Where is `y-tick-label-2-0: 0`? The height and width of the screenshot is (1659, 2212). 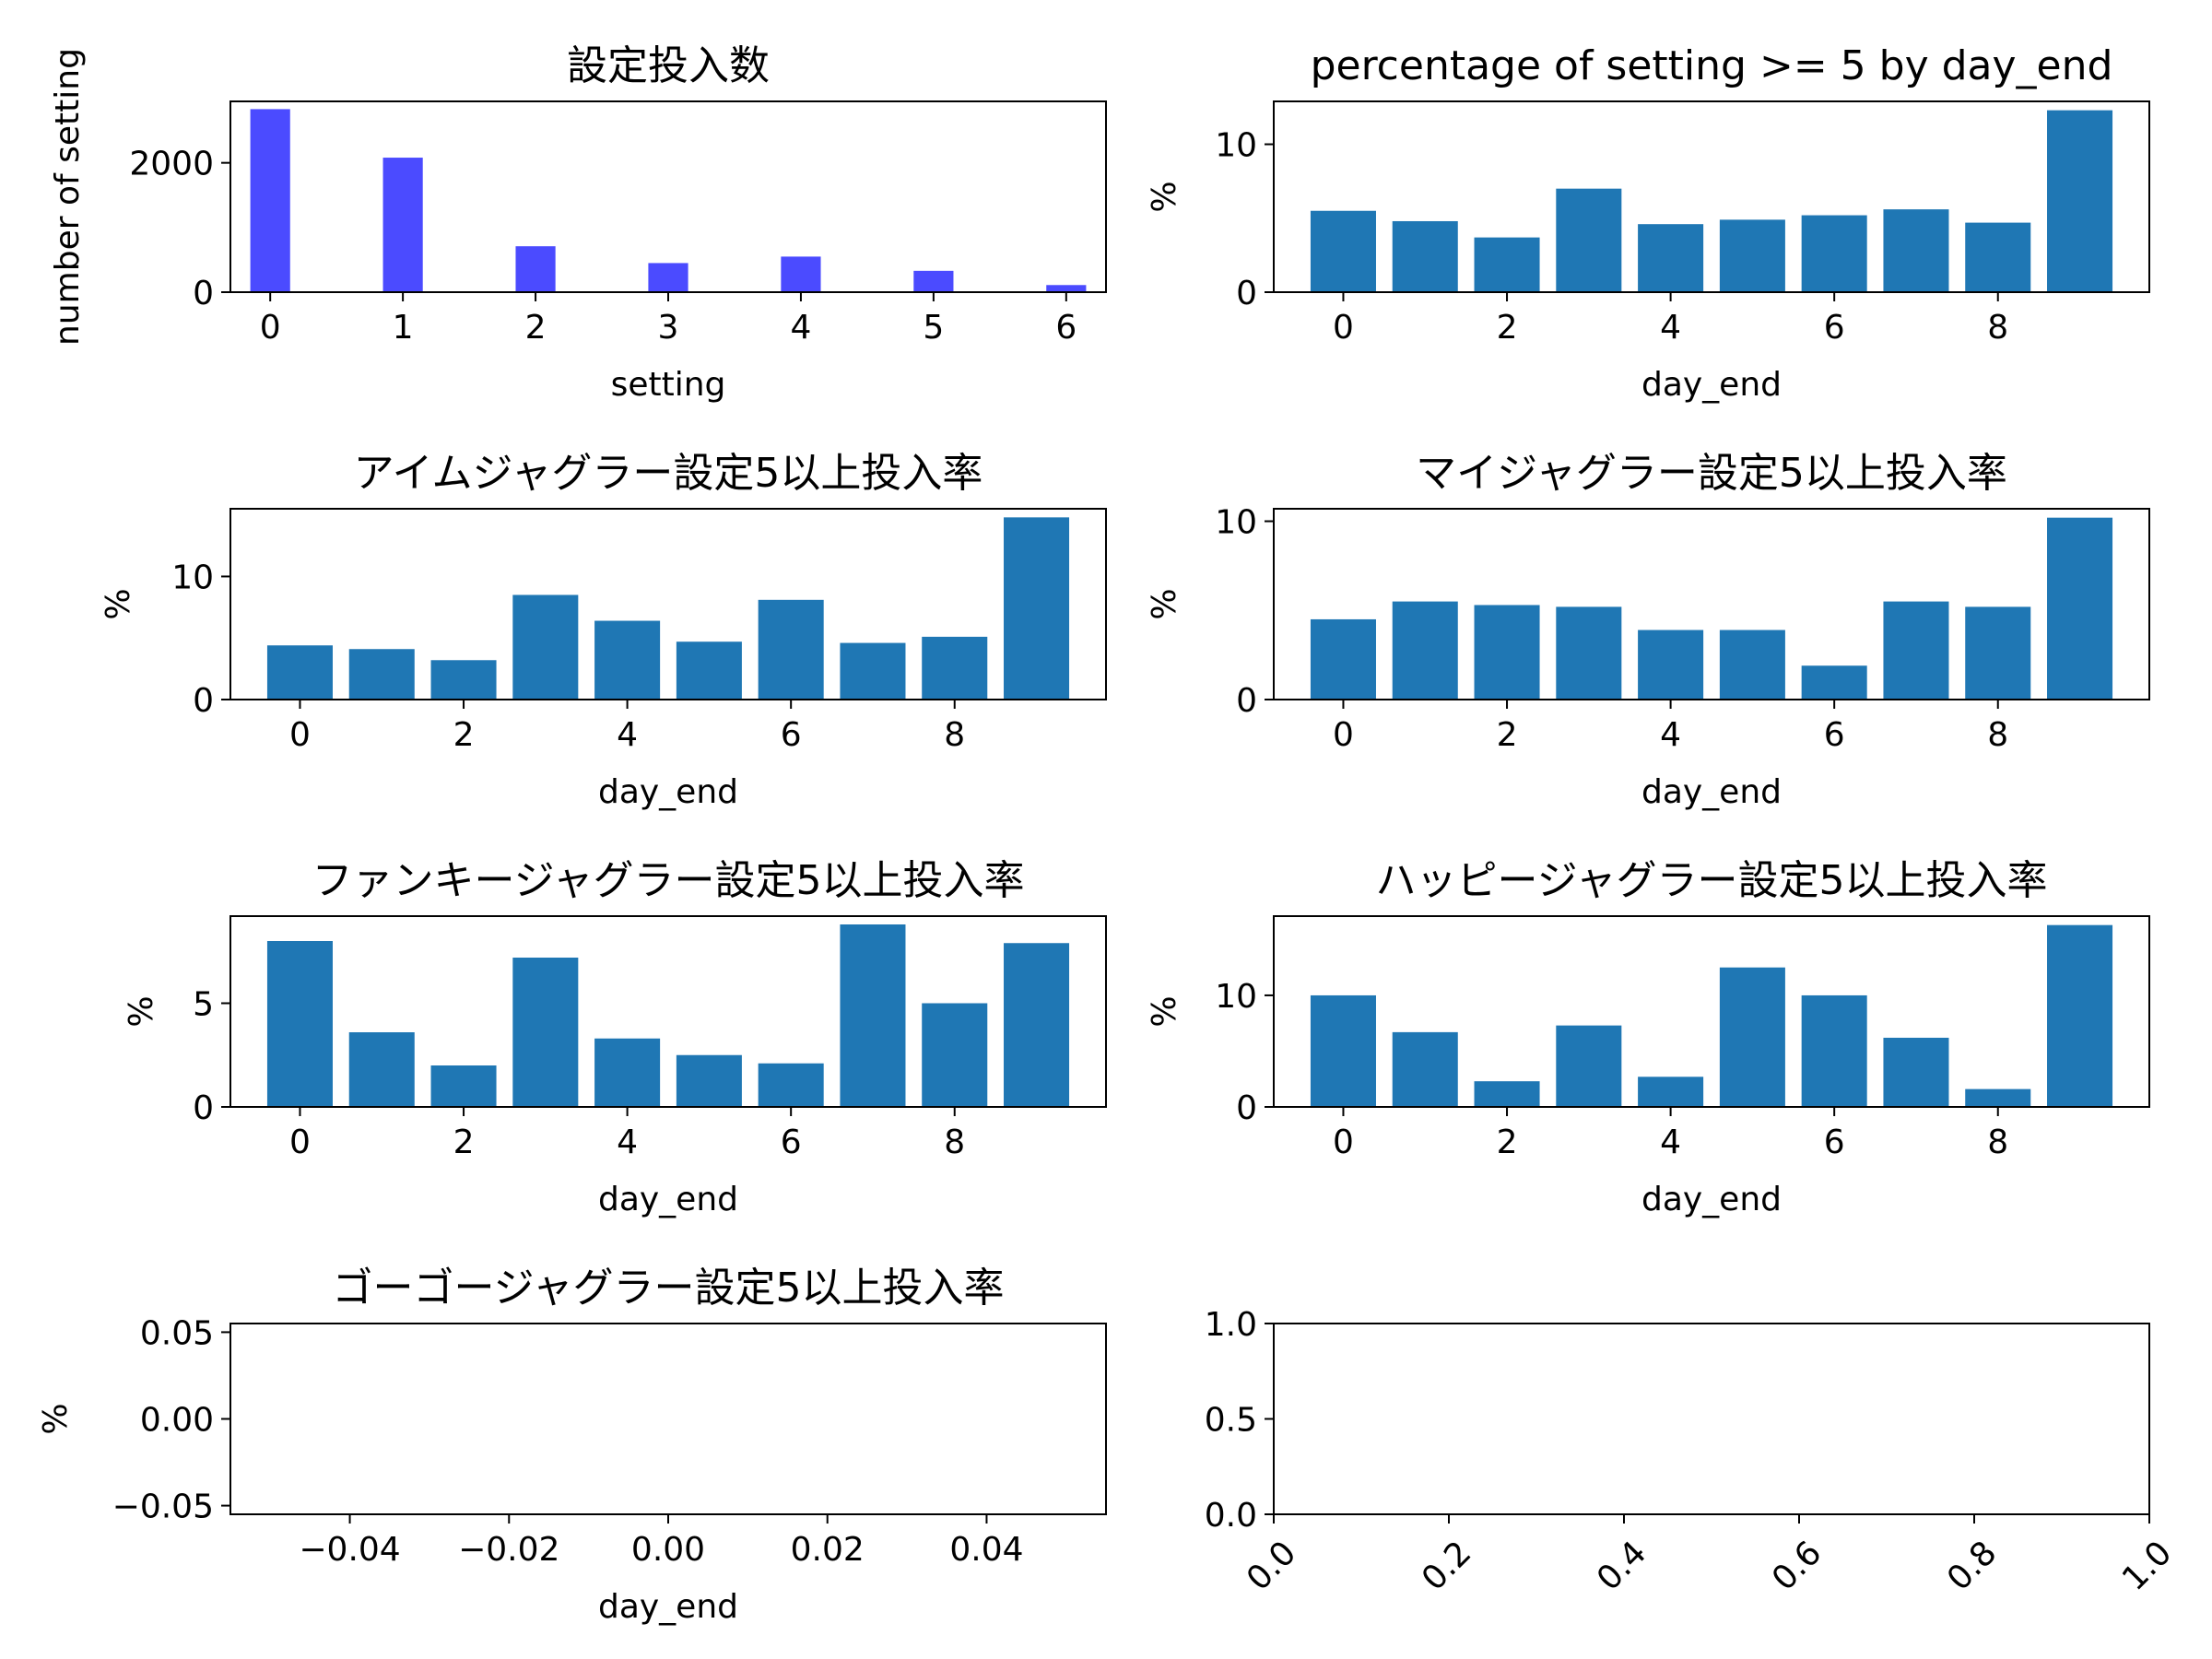 y-tick-label-2-0: 0 is located at coordinates (203, 701).